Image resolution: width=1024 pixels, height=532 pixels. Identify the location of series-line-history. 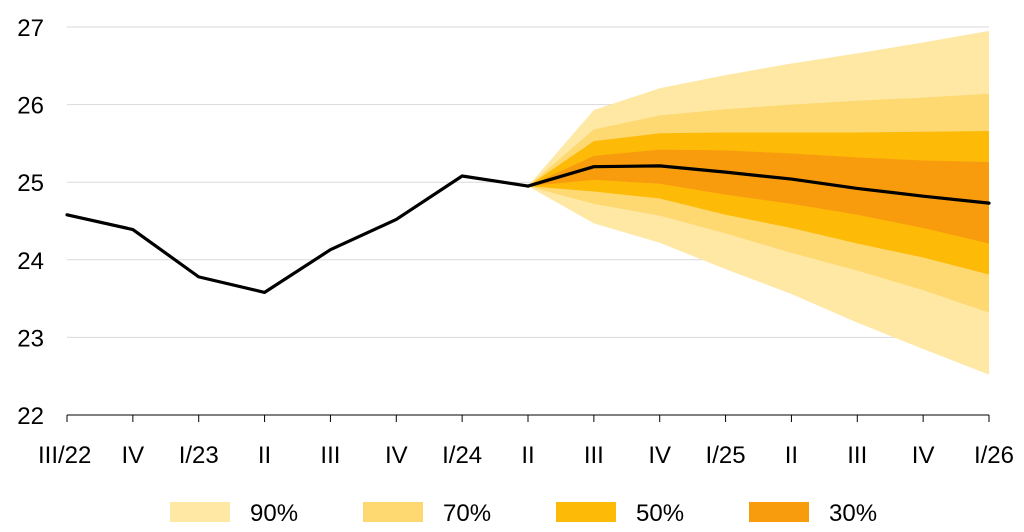
(297, 234).